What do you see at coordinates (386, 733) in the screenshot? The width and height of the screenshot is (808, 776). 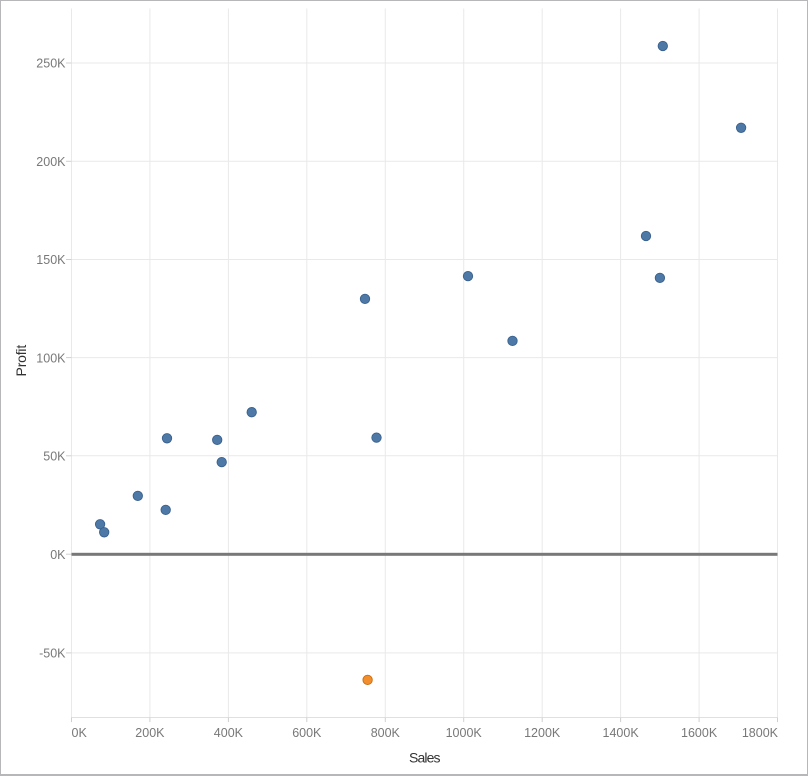 I see `svg-text: 800K` at bounding box center [386, 733].